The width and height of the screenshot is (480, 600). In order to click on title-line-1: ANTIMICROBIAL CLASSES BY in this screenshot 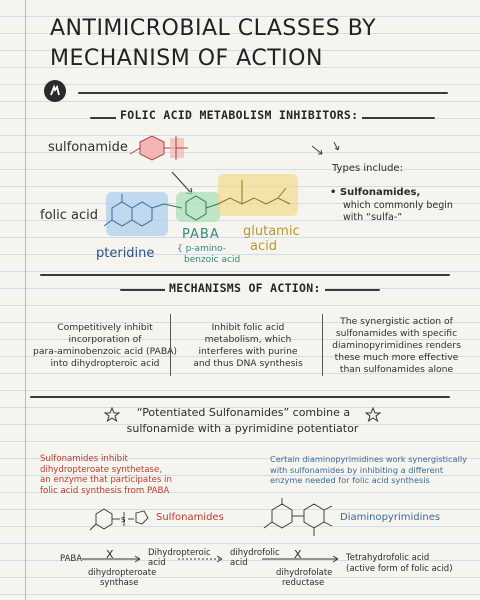, I will do `click(213, 28)`.